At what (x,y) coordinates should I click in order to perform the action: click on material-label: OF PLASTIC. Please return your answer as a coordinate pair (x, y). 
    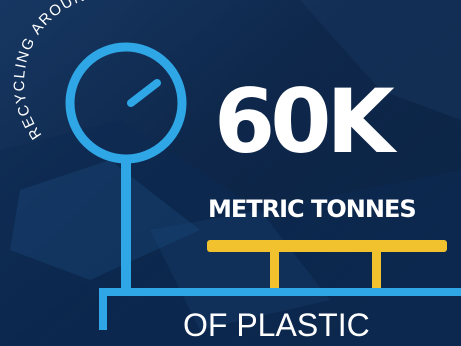
    Looking at the image, I should click on (276, 325).